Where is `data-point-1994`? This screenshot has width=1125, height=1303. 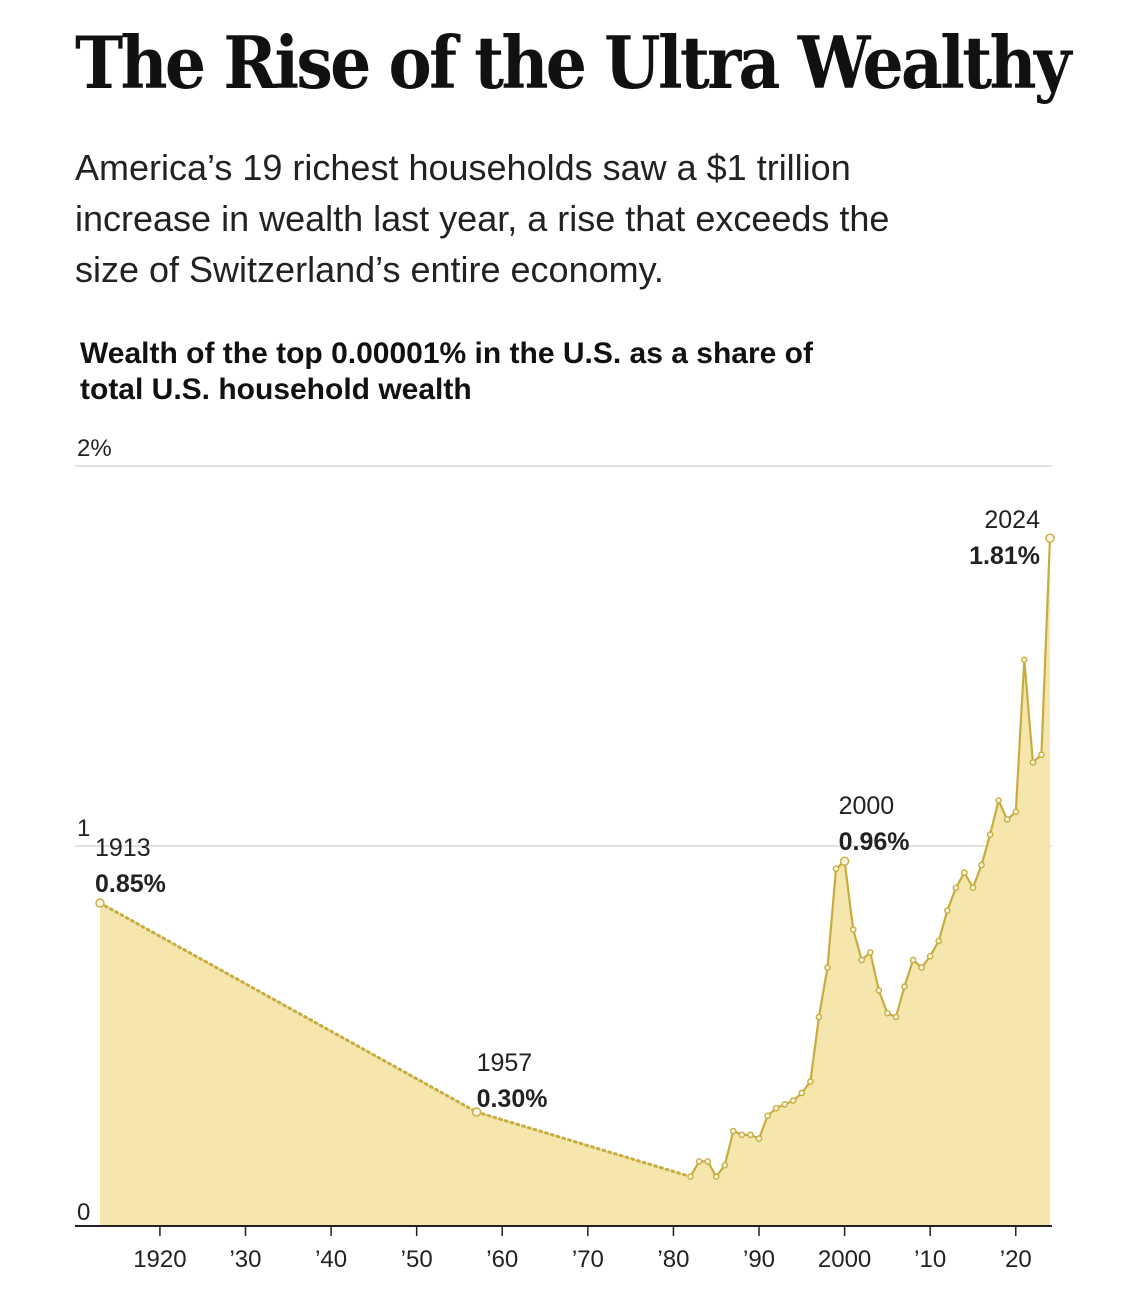
data-point-1994 is located at coordinates (793, 1100).